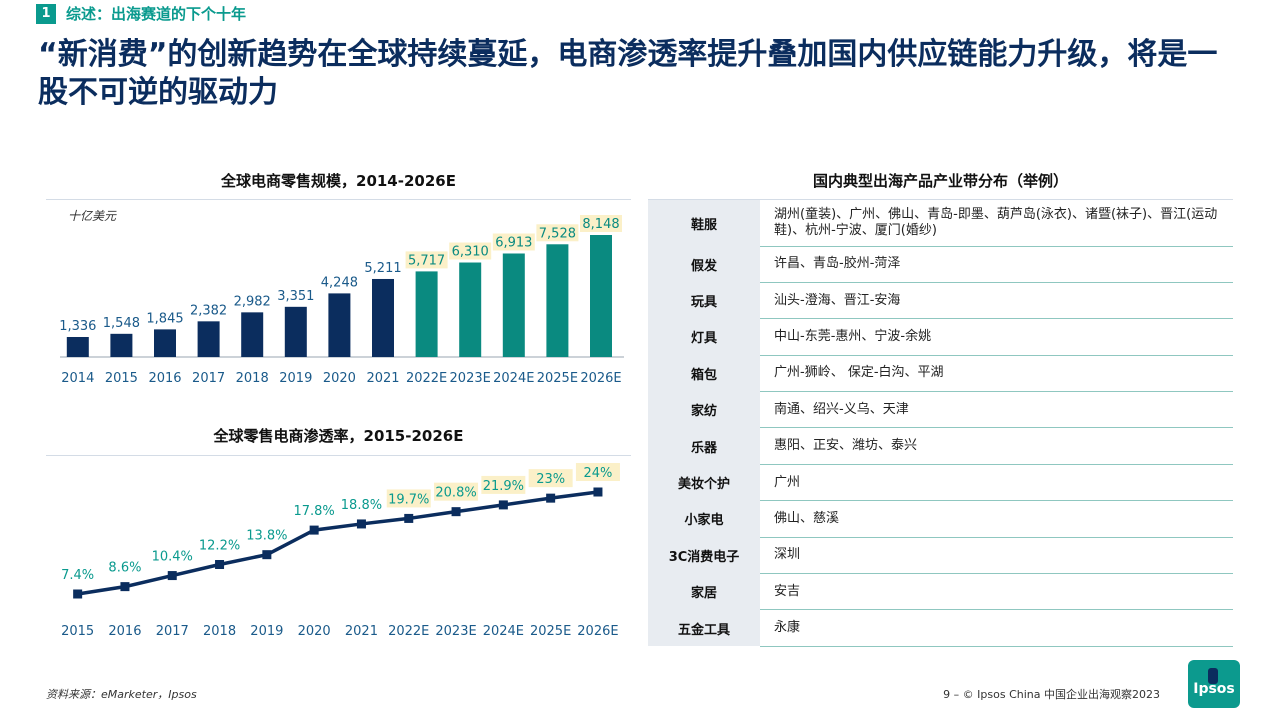  I want to click on industry-category: 家居, so click(704, 591).